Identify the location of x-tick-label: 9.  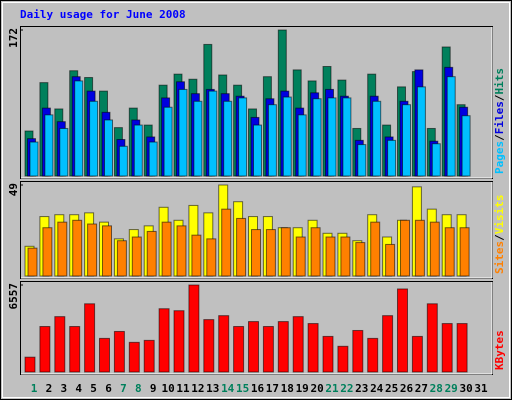
(153, 388).